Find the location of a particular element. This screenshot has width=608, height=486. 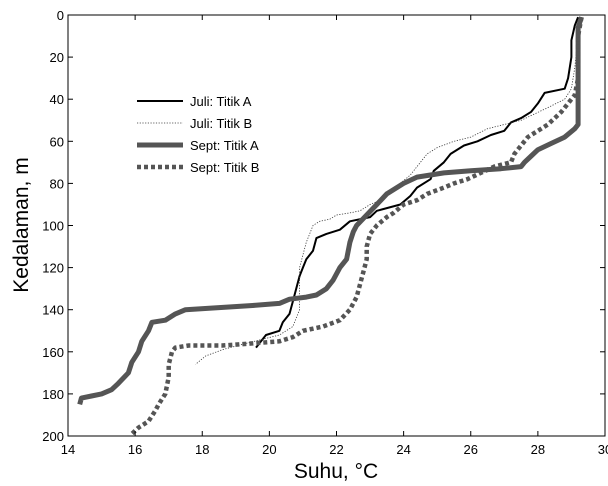

y-tick-label: 200 is located at coordinates (53, 436).